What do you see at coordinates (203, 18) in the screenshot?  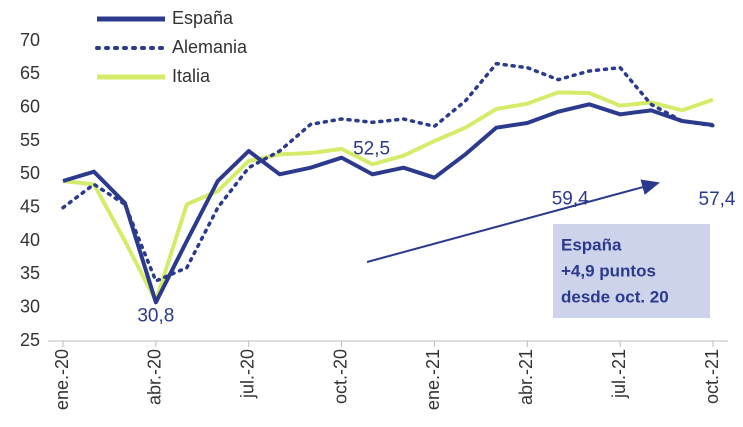 I see `legend-label: España` at bounding box center [203, 18].